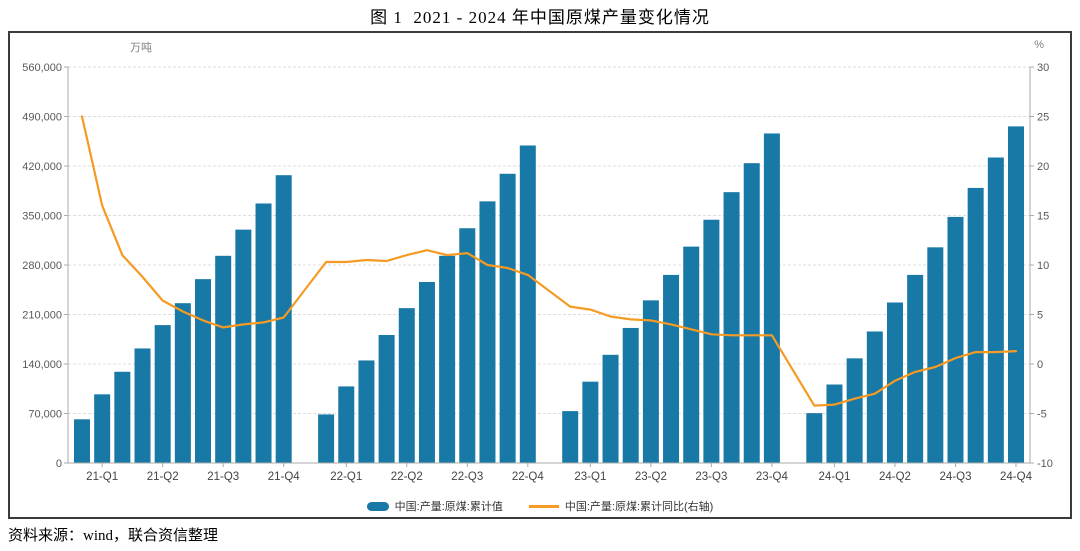 The image size is (1080, 551). Describe the element at coordinates (1039, 45) in the screenshot. I see `right-axis-unit: %` at that location.